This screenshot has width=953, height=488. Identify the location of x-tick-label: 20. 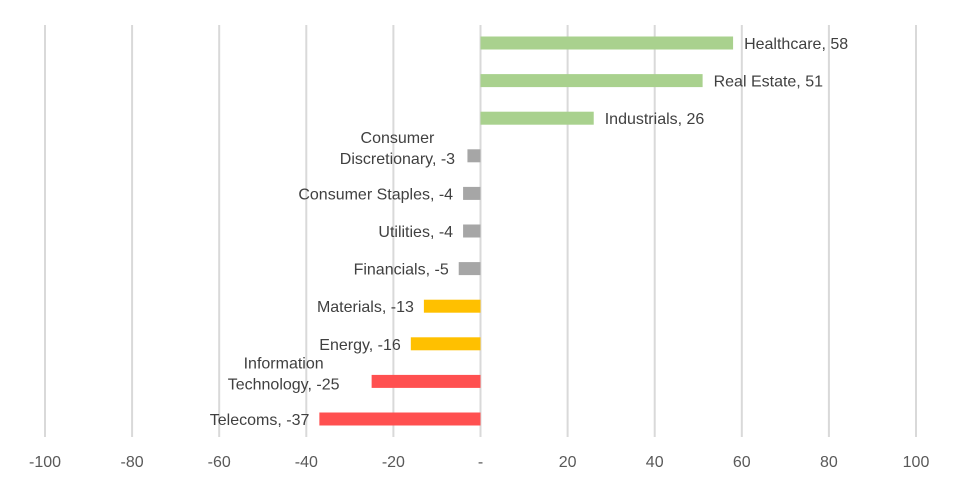
(568, 462).